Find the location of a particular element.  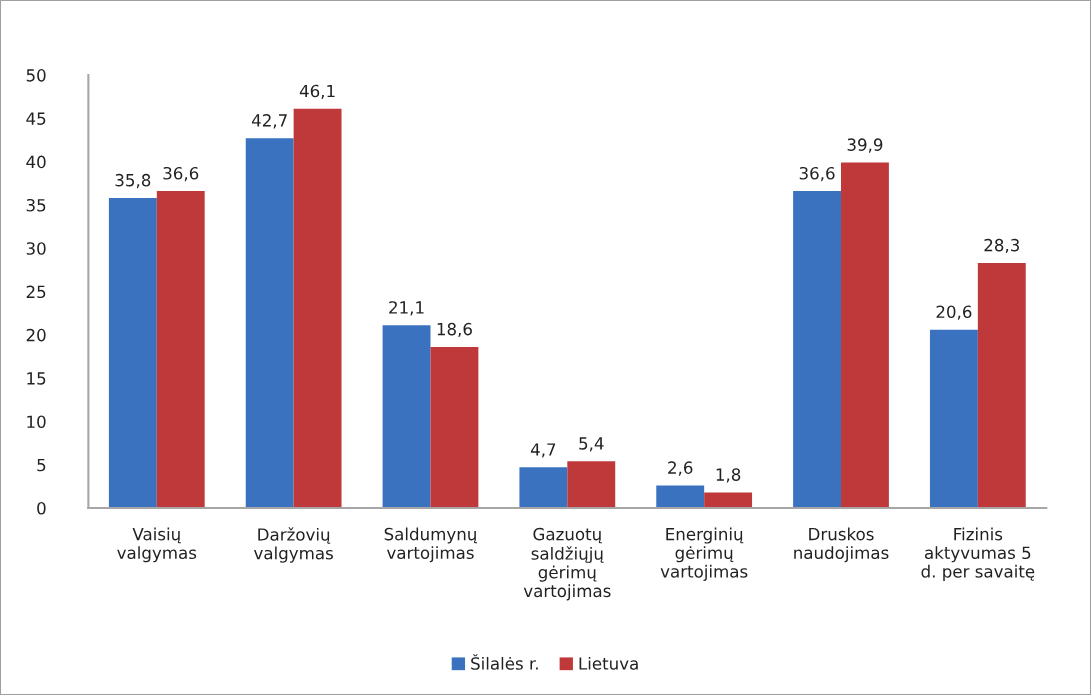

x-tick-label: Vaisių valgymas is located at coordinates (157, 545).